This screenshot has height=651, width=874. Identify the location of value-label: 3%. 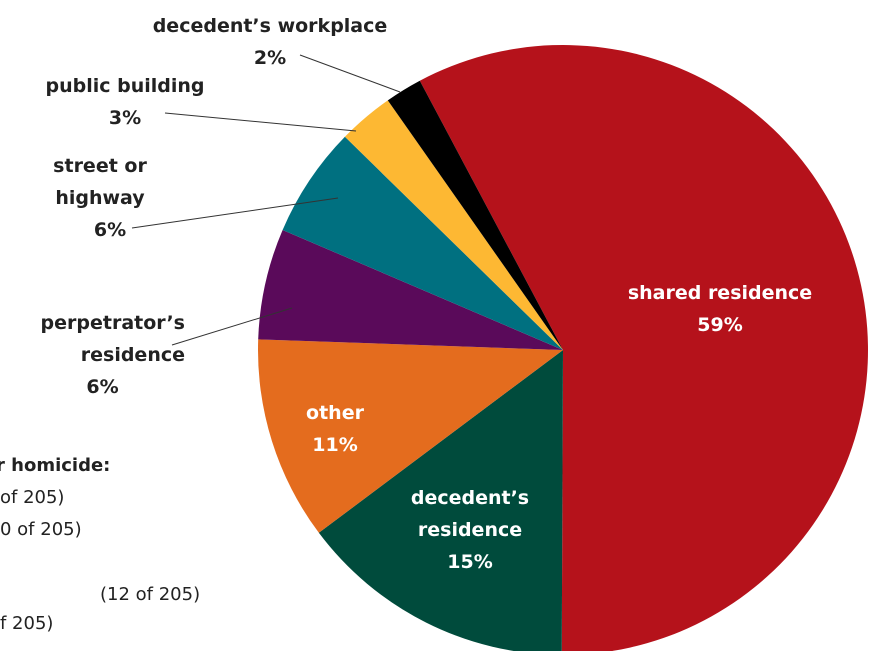
(125, 118).